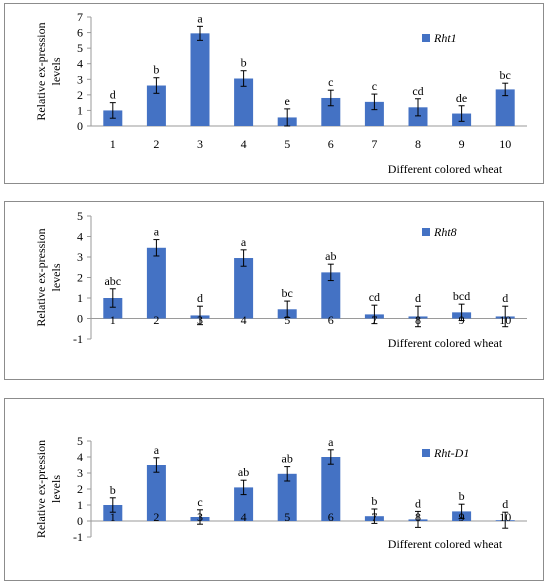  I want to click on significance-label: e, so click(287, 101).